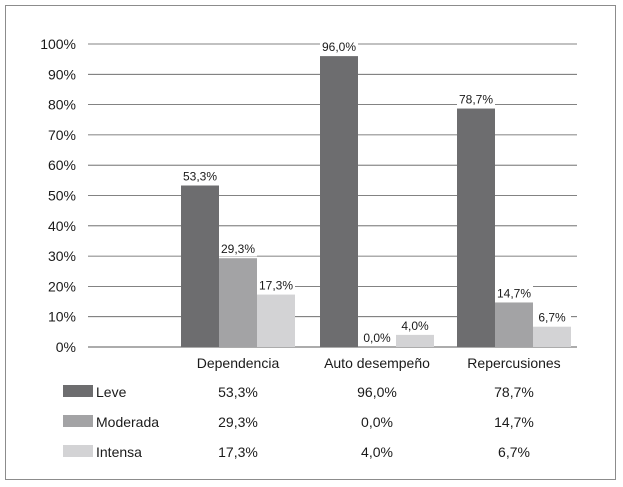 This screenshot has width=623, height=487. I want to click on category-label: Auto desempeño, so click(377, 363).